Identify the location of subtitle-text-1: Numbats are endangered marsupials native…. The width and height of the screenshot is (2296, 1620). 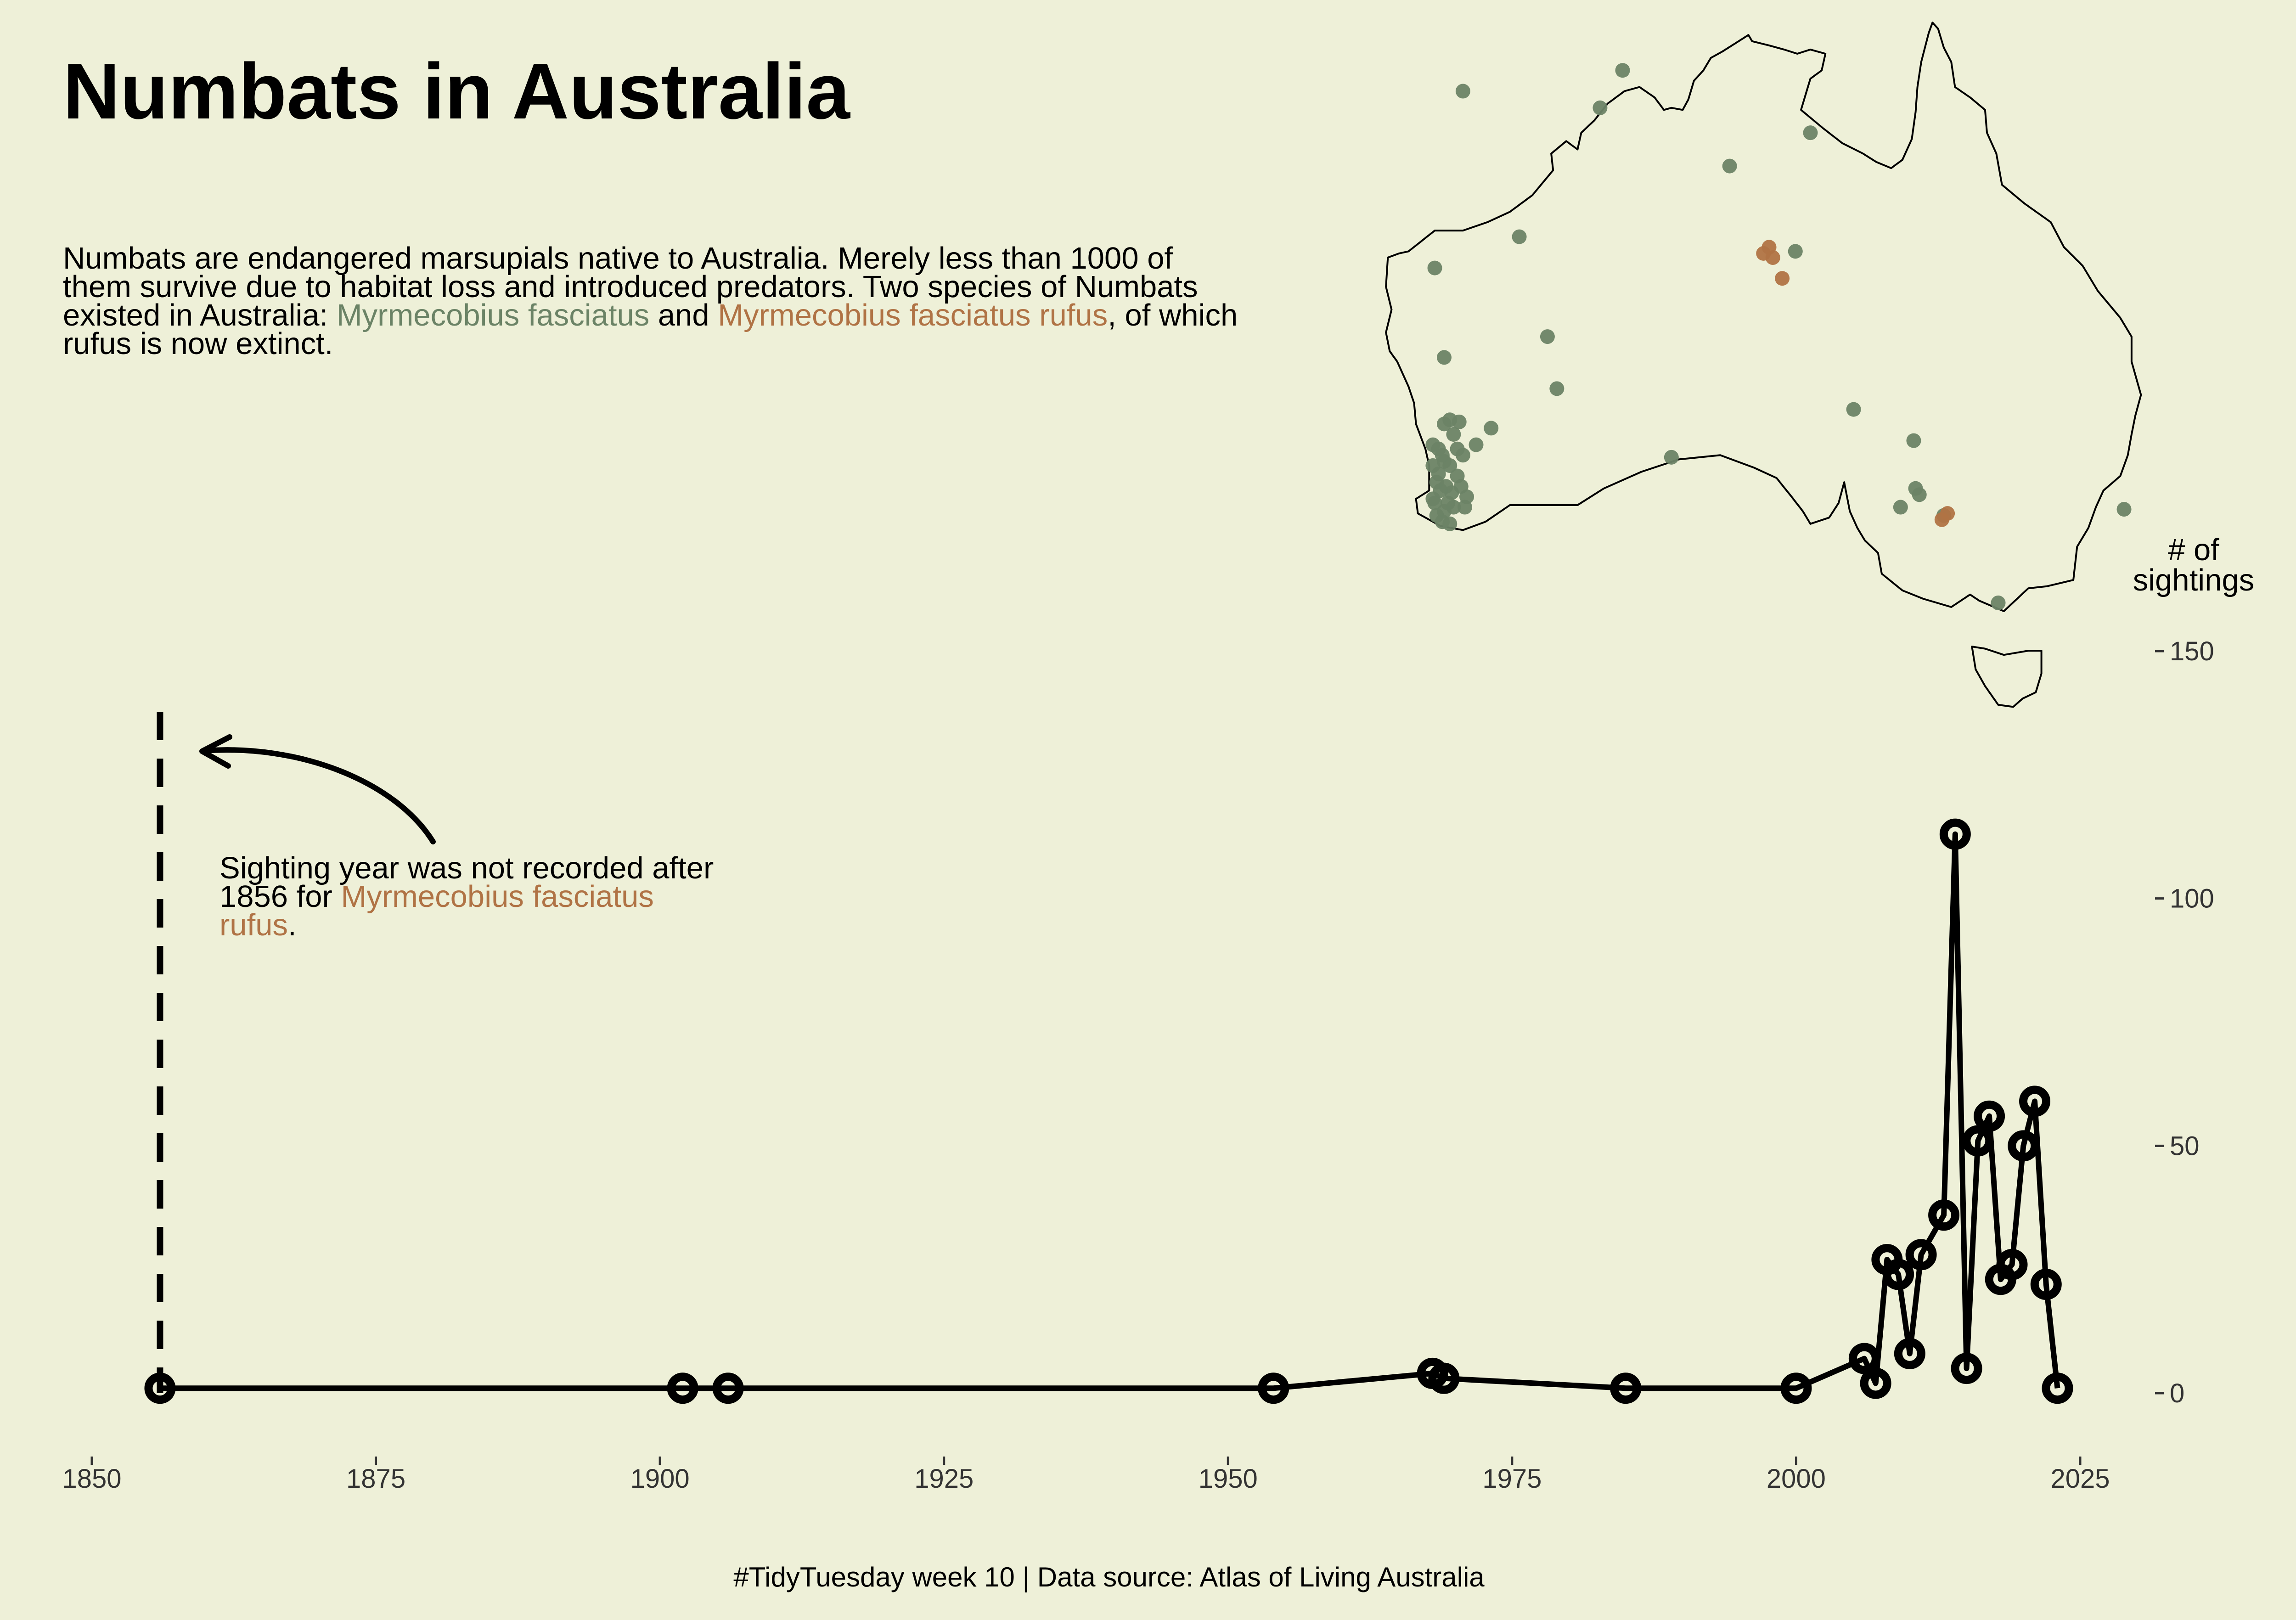
(630, 286).